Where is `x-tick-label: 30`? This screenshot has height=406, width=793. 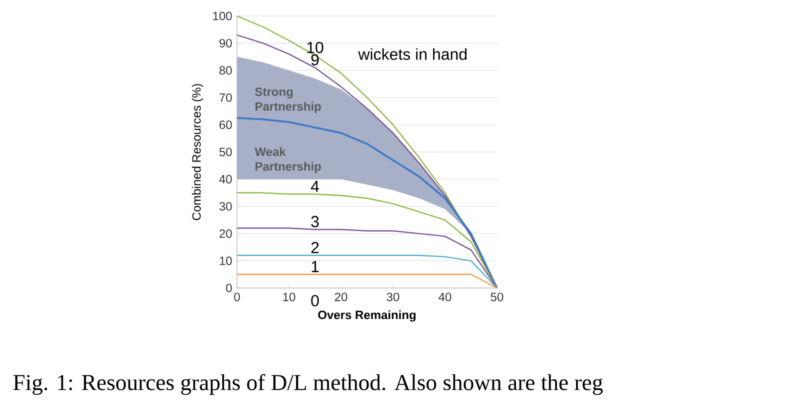
x-tick-label: 30 is located at coordinates (393, 297).